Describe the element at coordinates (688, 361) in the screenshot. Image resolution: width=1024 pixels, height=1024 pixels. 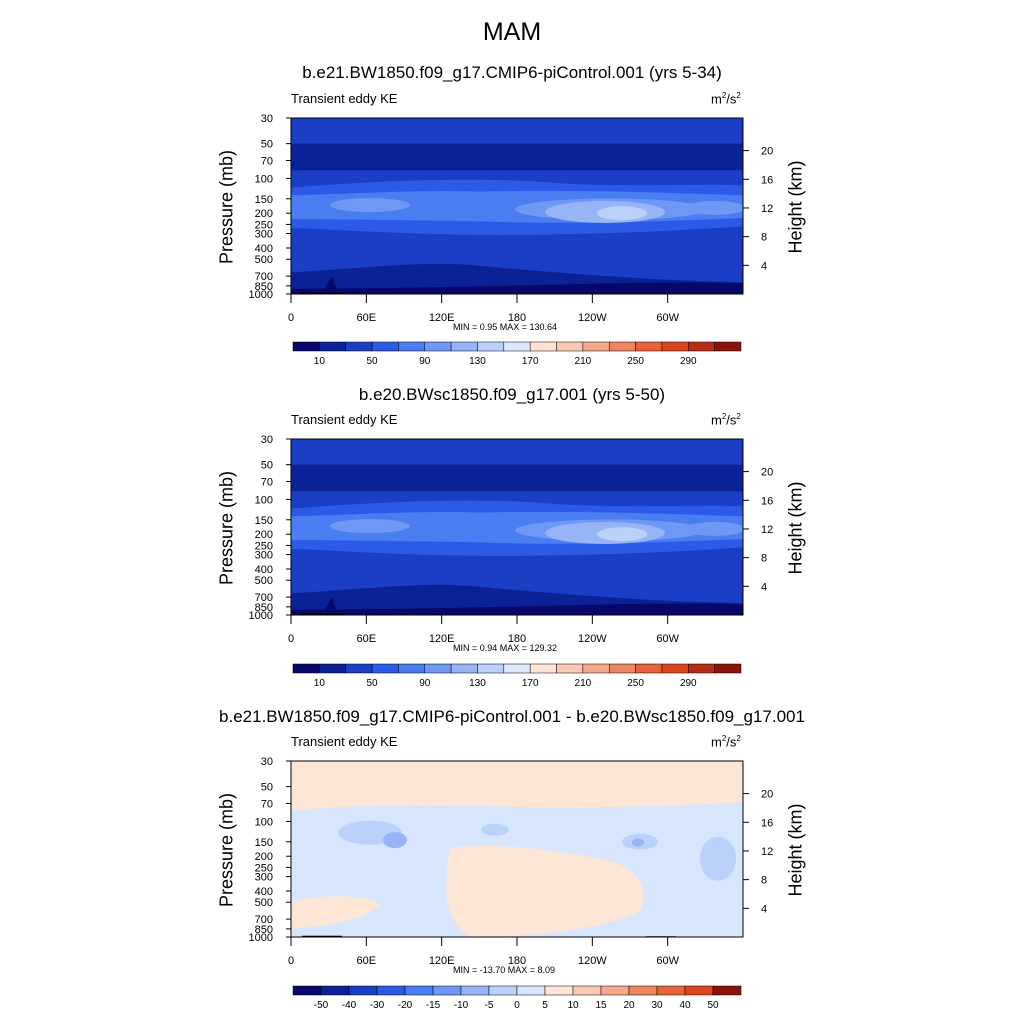
I see `colorbar-label: 290` at that location.